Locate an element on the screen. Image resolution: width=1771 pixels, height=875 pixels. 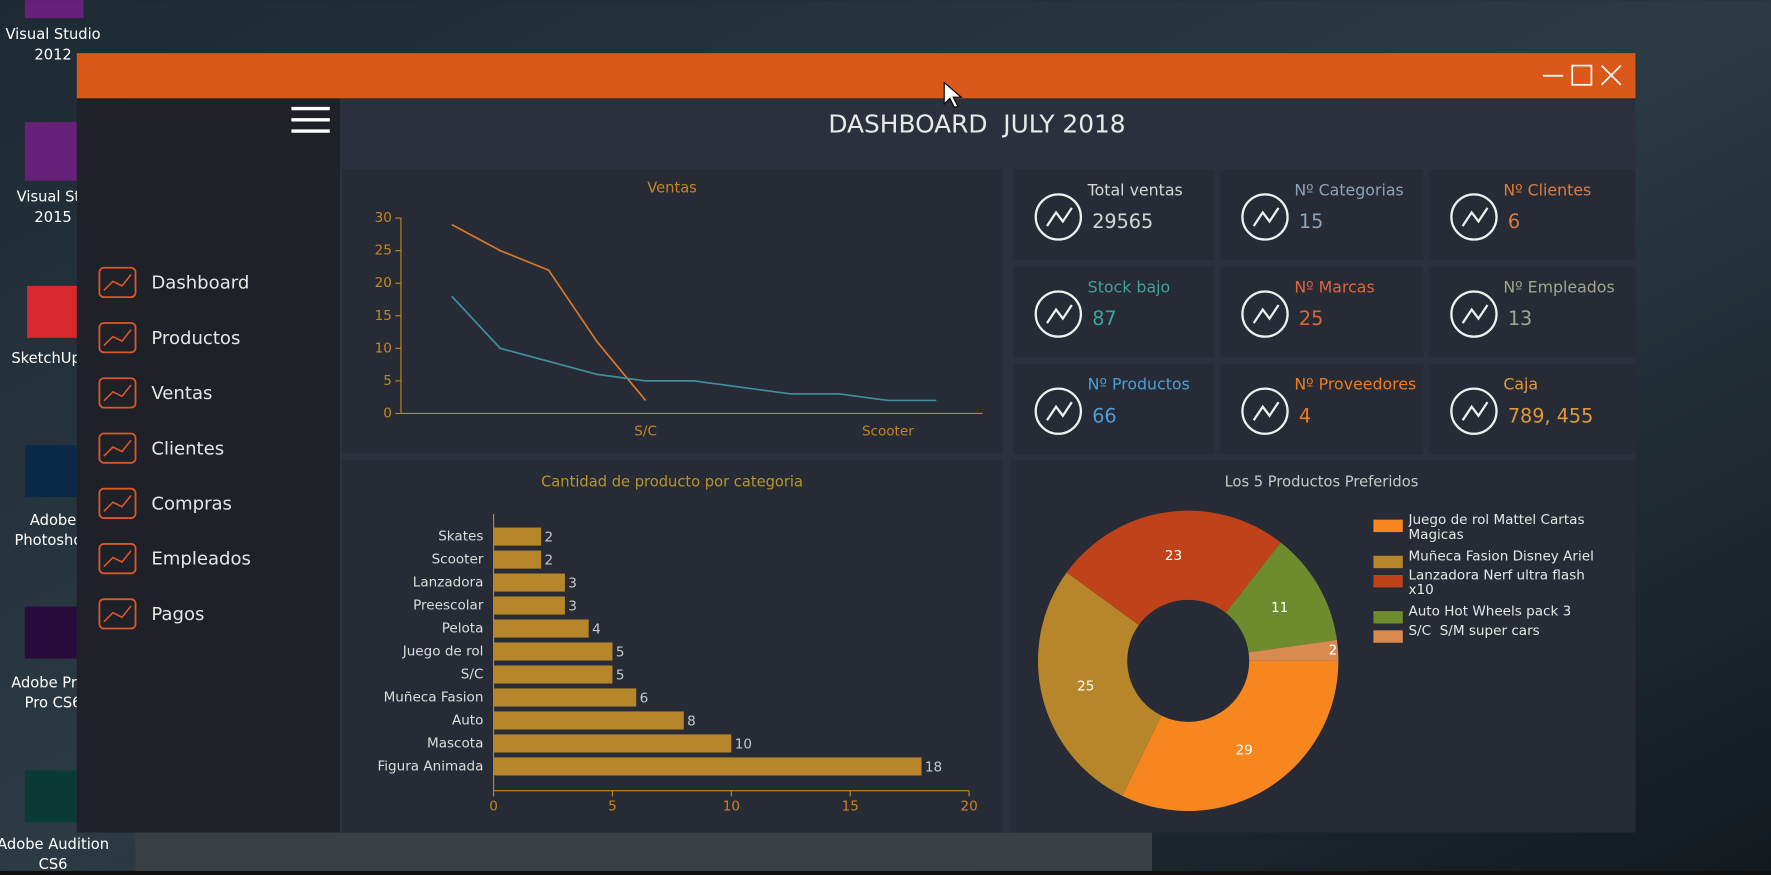
x-tick-label: 20 is located at coordinates (968, 807).